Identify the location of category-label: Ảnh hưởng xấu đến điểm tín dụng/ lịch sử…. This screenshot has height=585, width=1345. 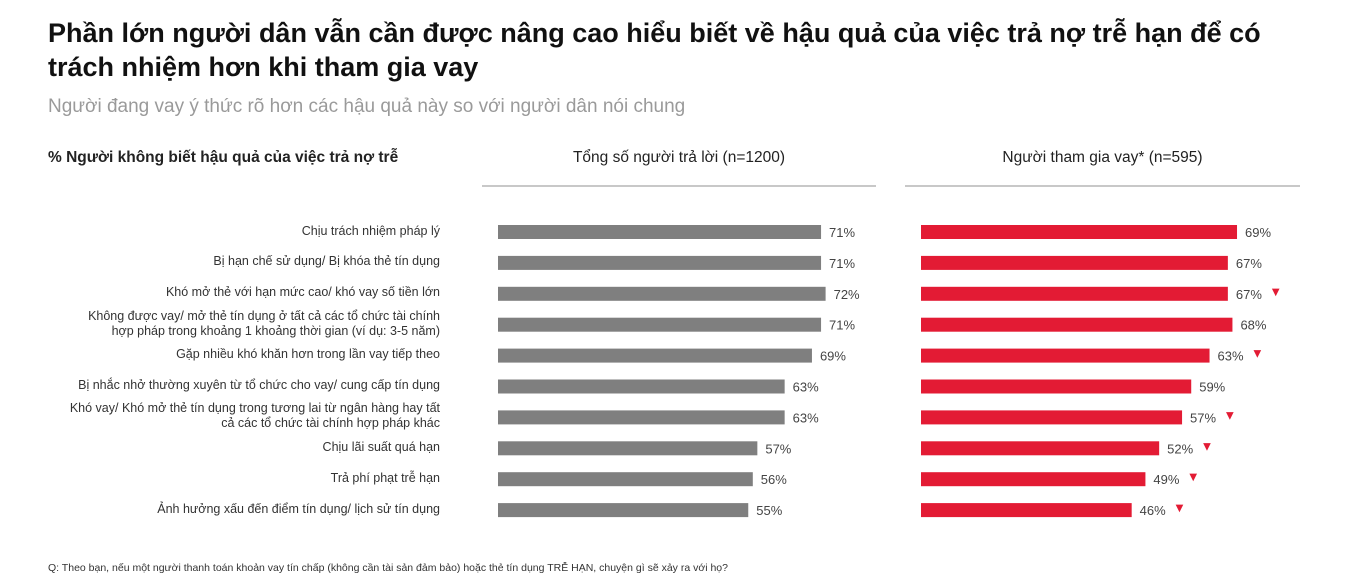
(220, 509).